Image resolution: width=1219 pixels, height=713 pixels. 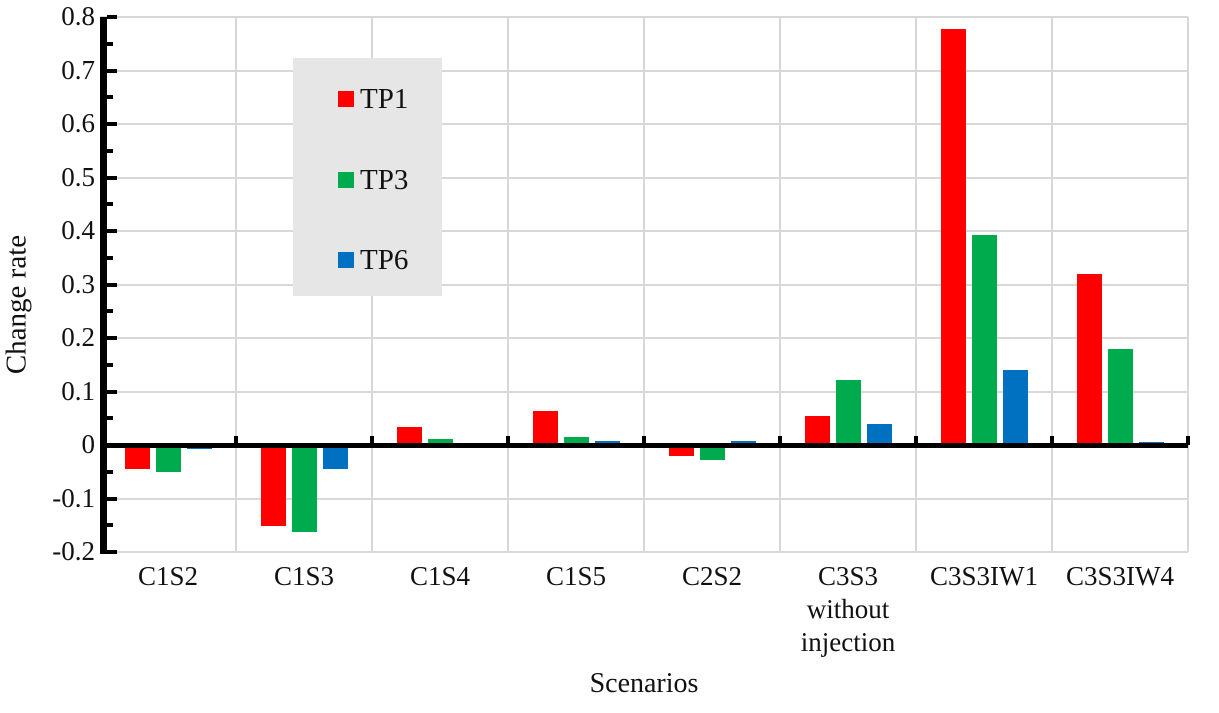 What do you see at coordinates (712, 576) in the screenshot?
I see `x-axis-category-label: C2S2` at bounding box center [712, 576].